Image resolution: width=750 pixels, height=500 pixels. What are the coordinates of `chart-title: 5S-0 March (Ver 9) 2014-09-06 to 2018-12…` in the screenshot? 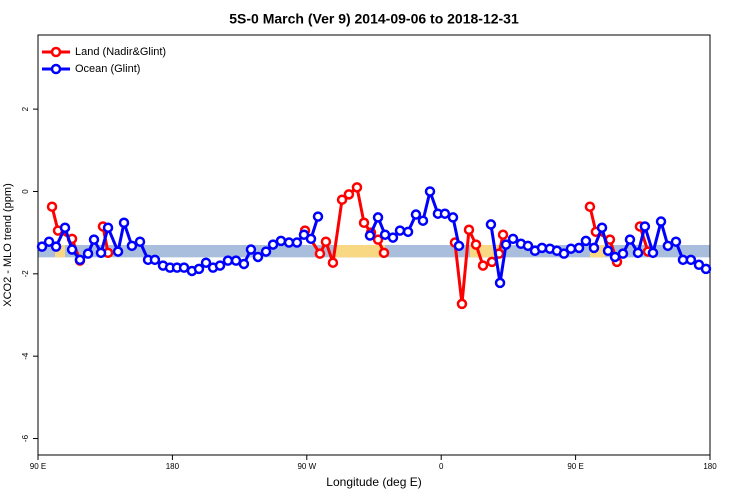 It's located at (374, 19).